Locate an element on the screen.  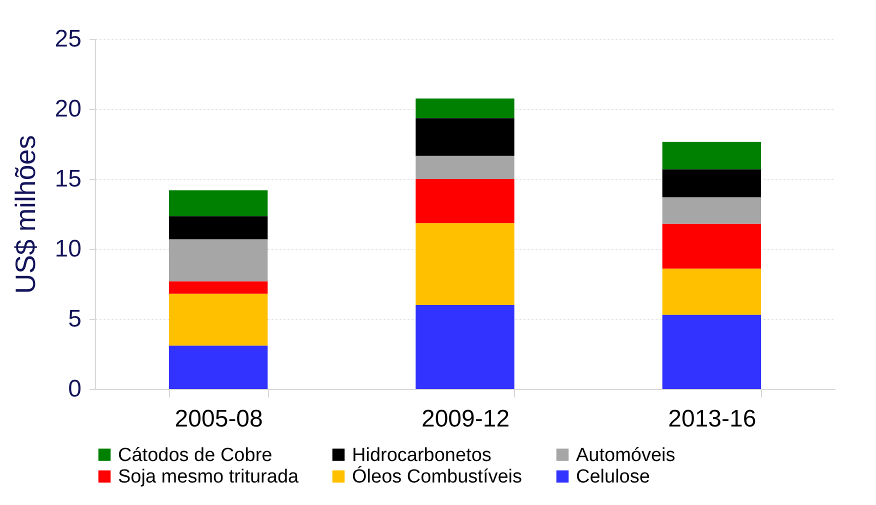
legend-label: Celulose is located at coordinates (613, 477).